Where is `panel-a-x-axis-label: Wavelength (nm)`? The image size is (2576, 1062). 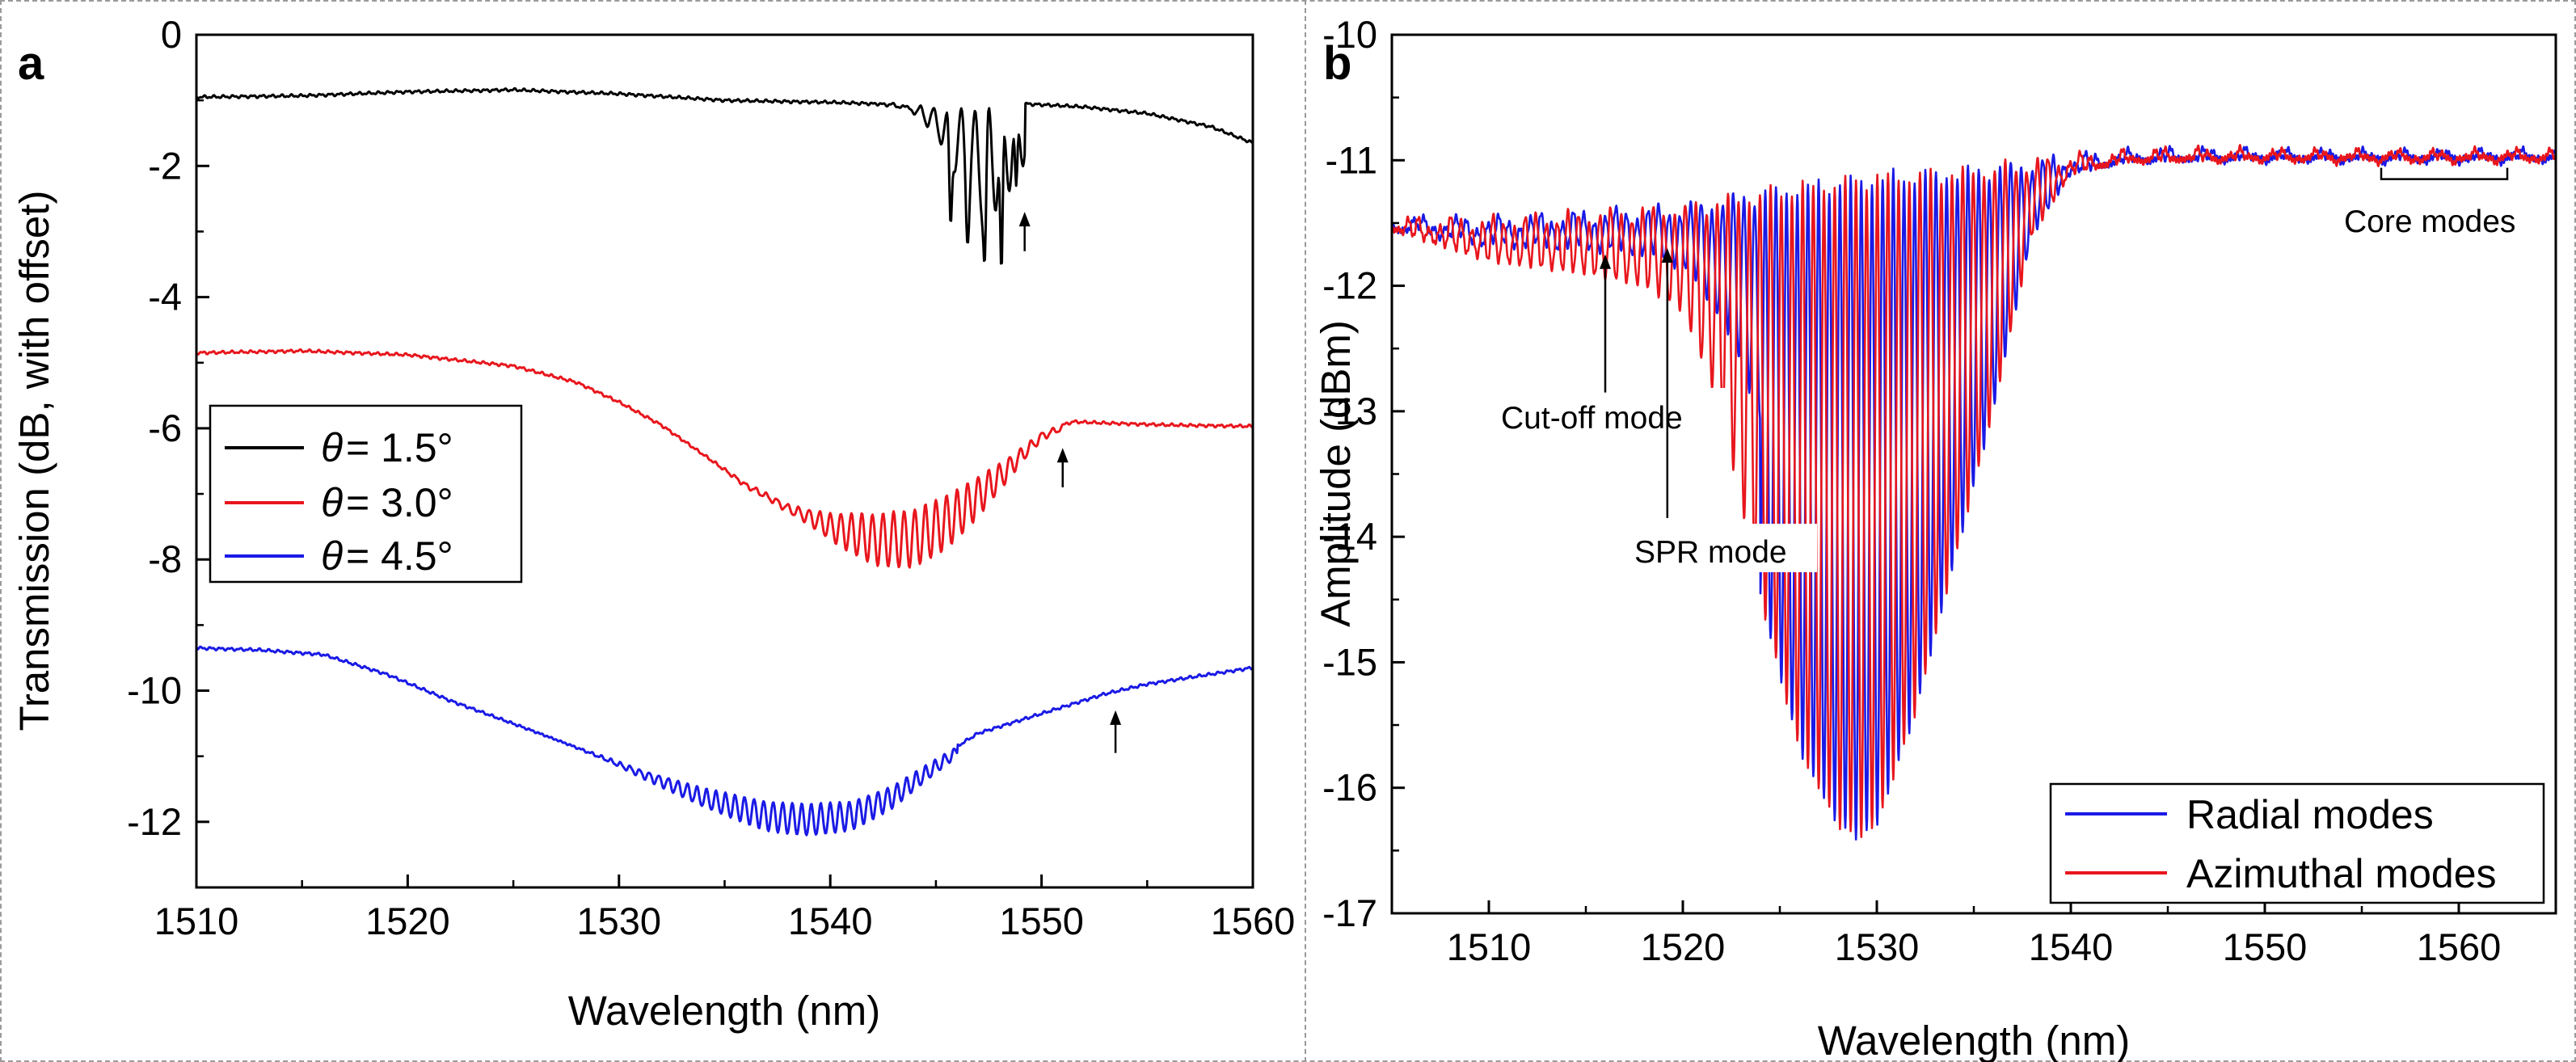
panel-a-x-axis-label: Wavelength (nm) is located at coordinates (724, 1011).